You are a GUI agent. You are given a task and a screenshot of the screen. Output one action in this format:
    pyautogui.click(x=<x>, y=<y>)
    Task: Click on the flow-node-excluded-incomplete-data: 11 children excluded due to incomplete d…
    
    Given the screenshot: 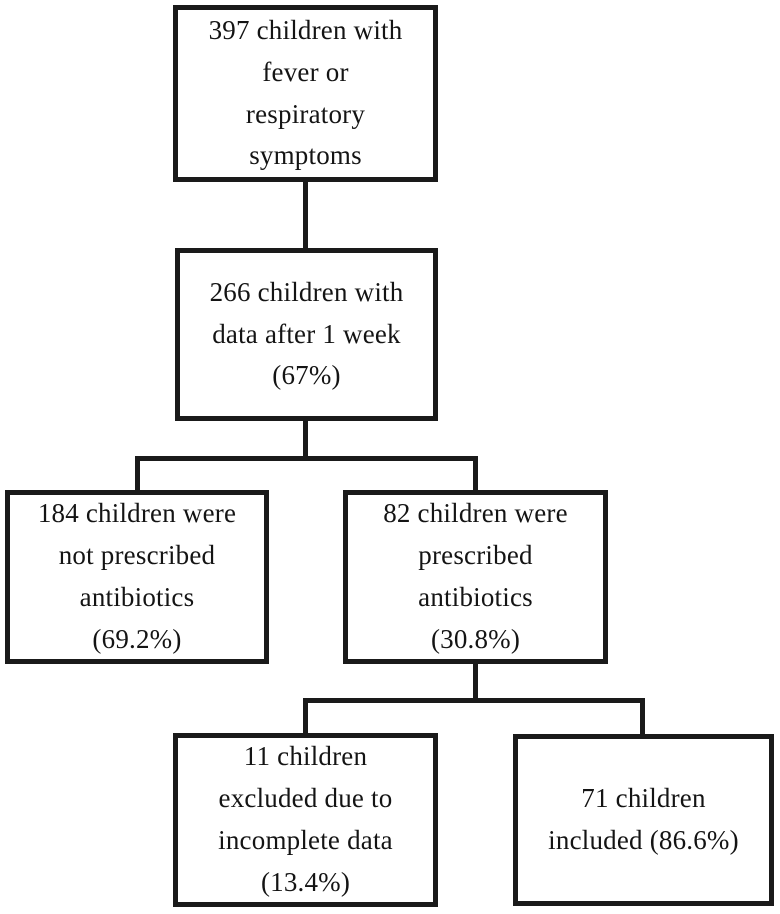 What is the action you would take?
    pyautogui.click(x=305, y=820)
    